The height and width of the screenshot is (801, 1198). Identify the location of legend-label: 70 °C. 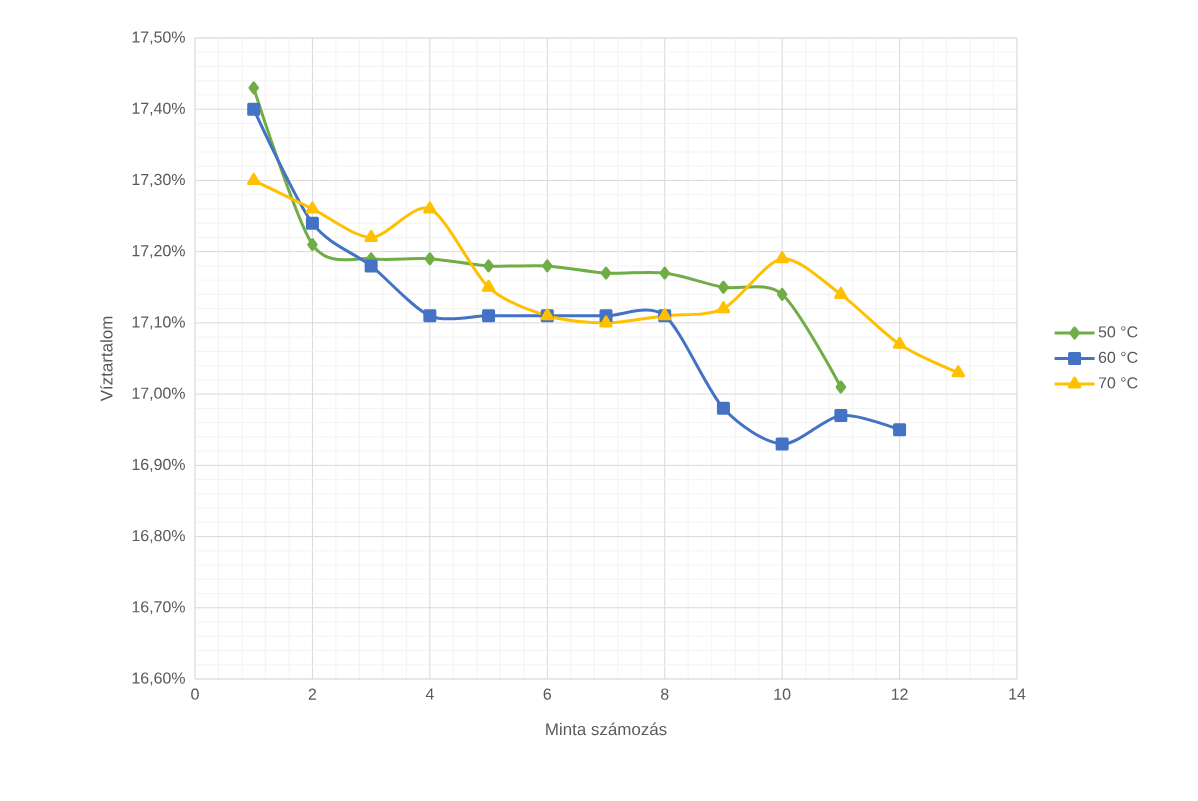
(1118, 383).